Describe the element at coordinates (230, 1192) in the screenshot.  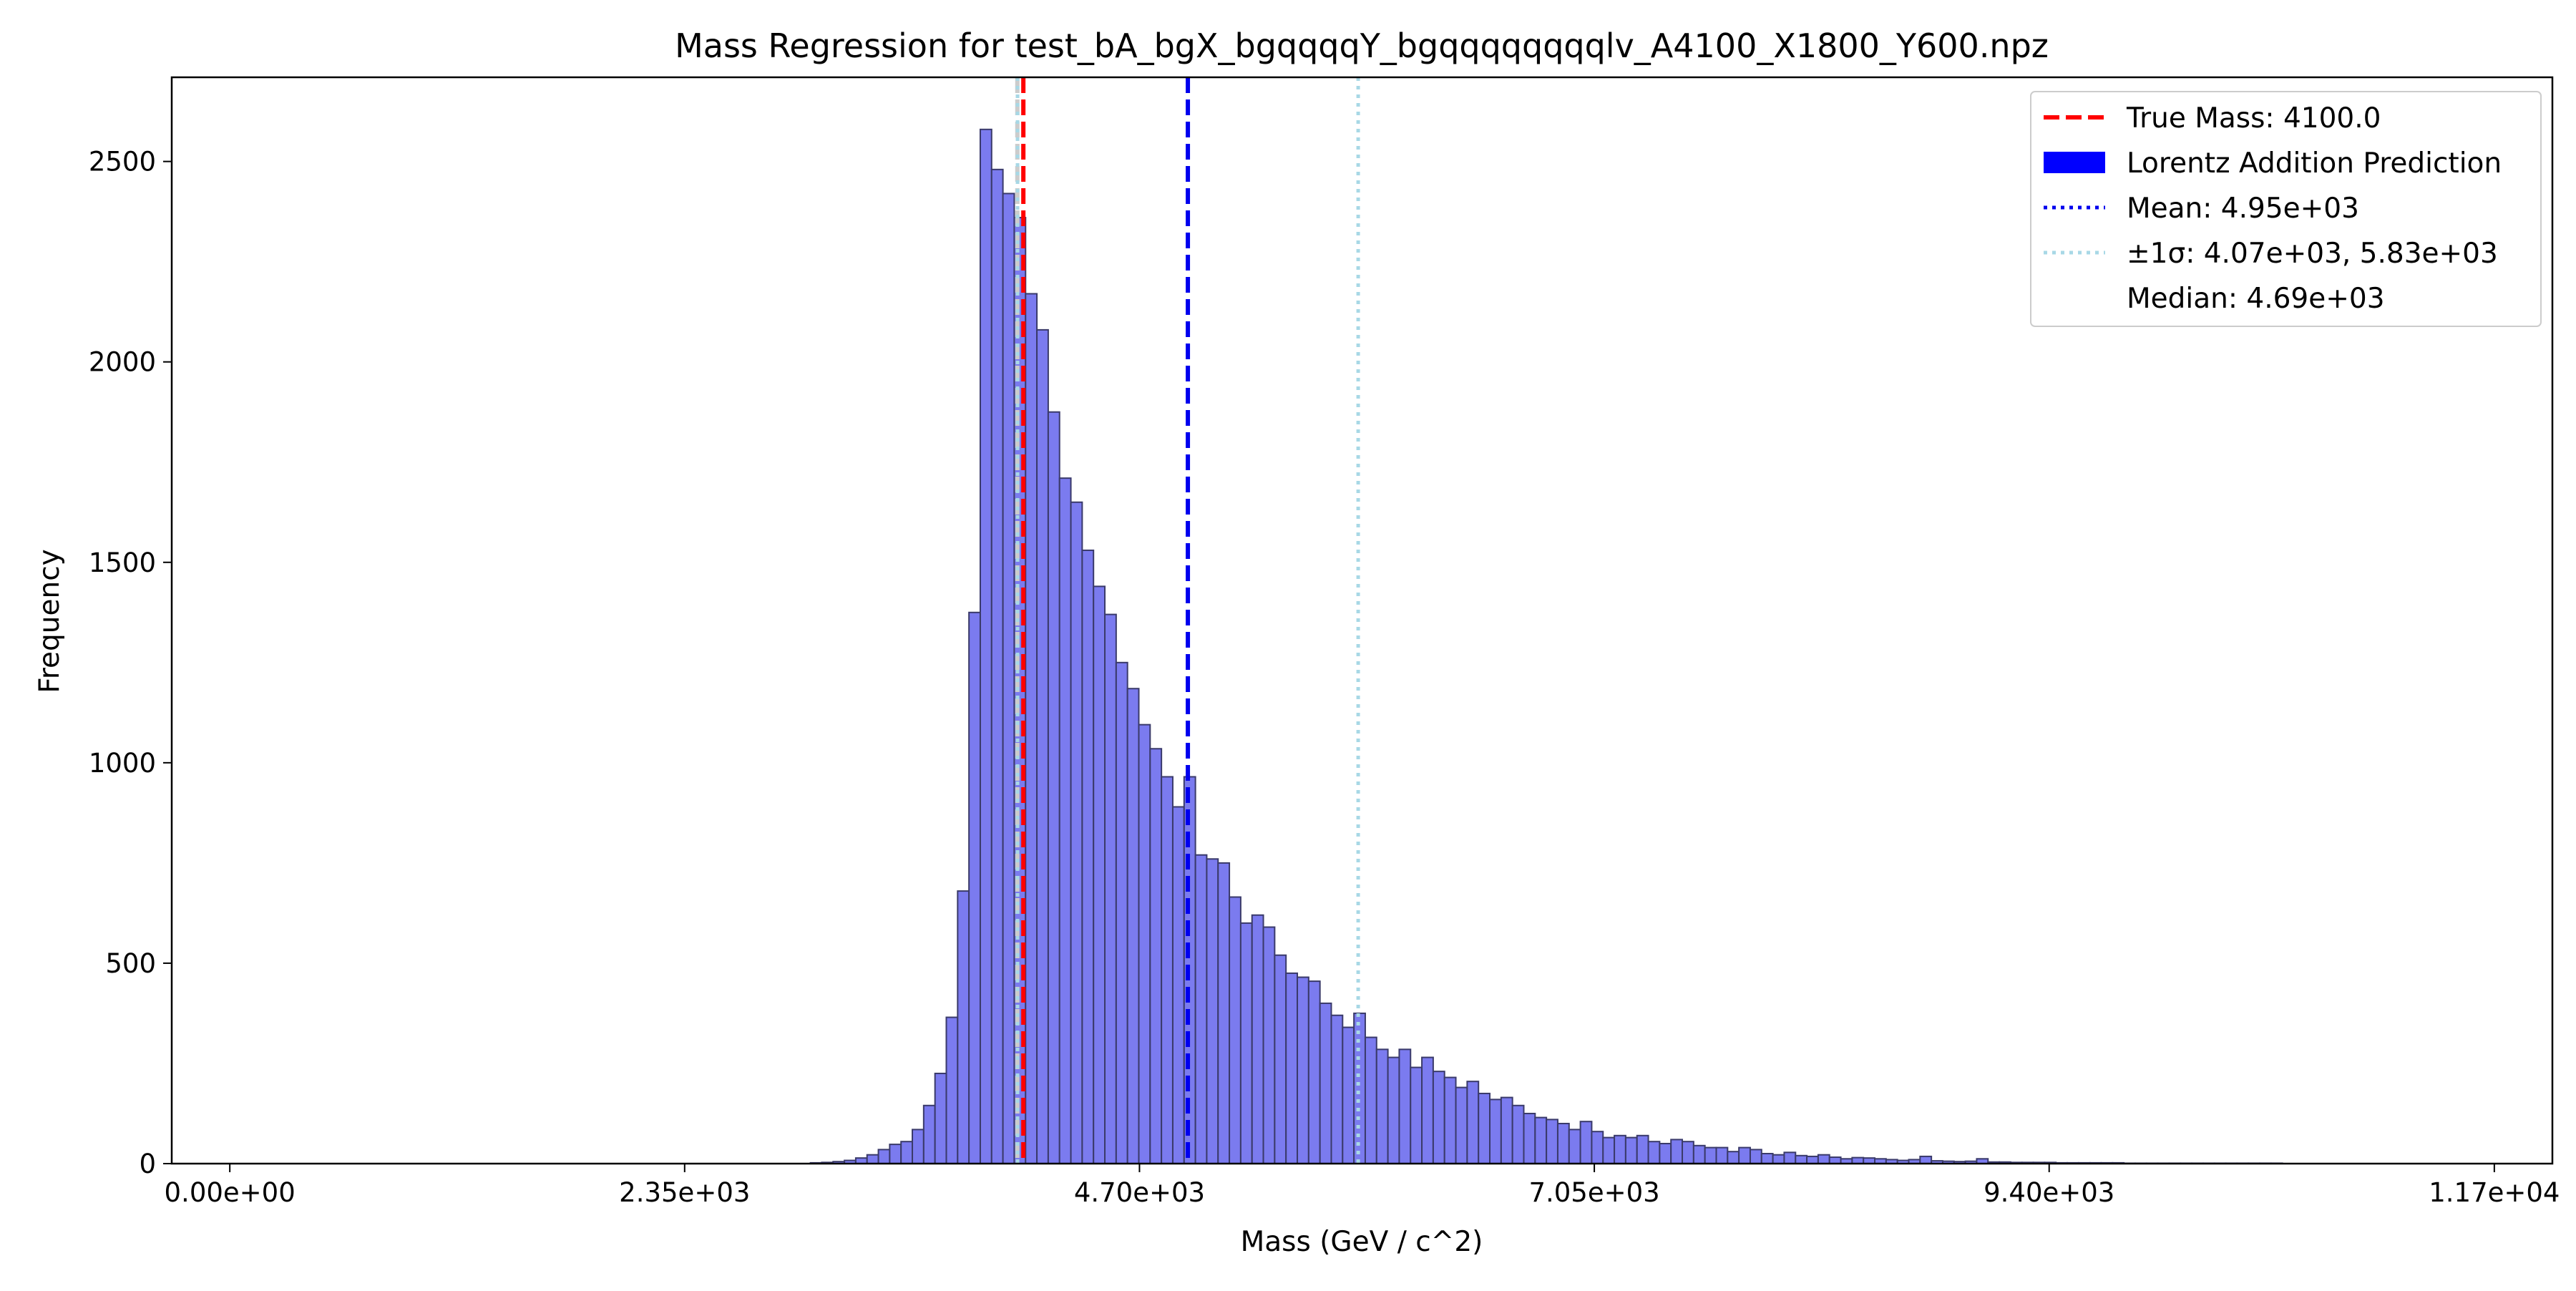
I see `x-tick-label: 0.00e+00` at that location.